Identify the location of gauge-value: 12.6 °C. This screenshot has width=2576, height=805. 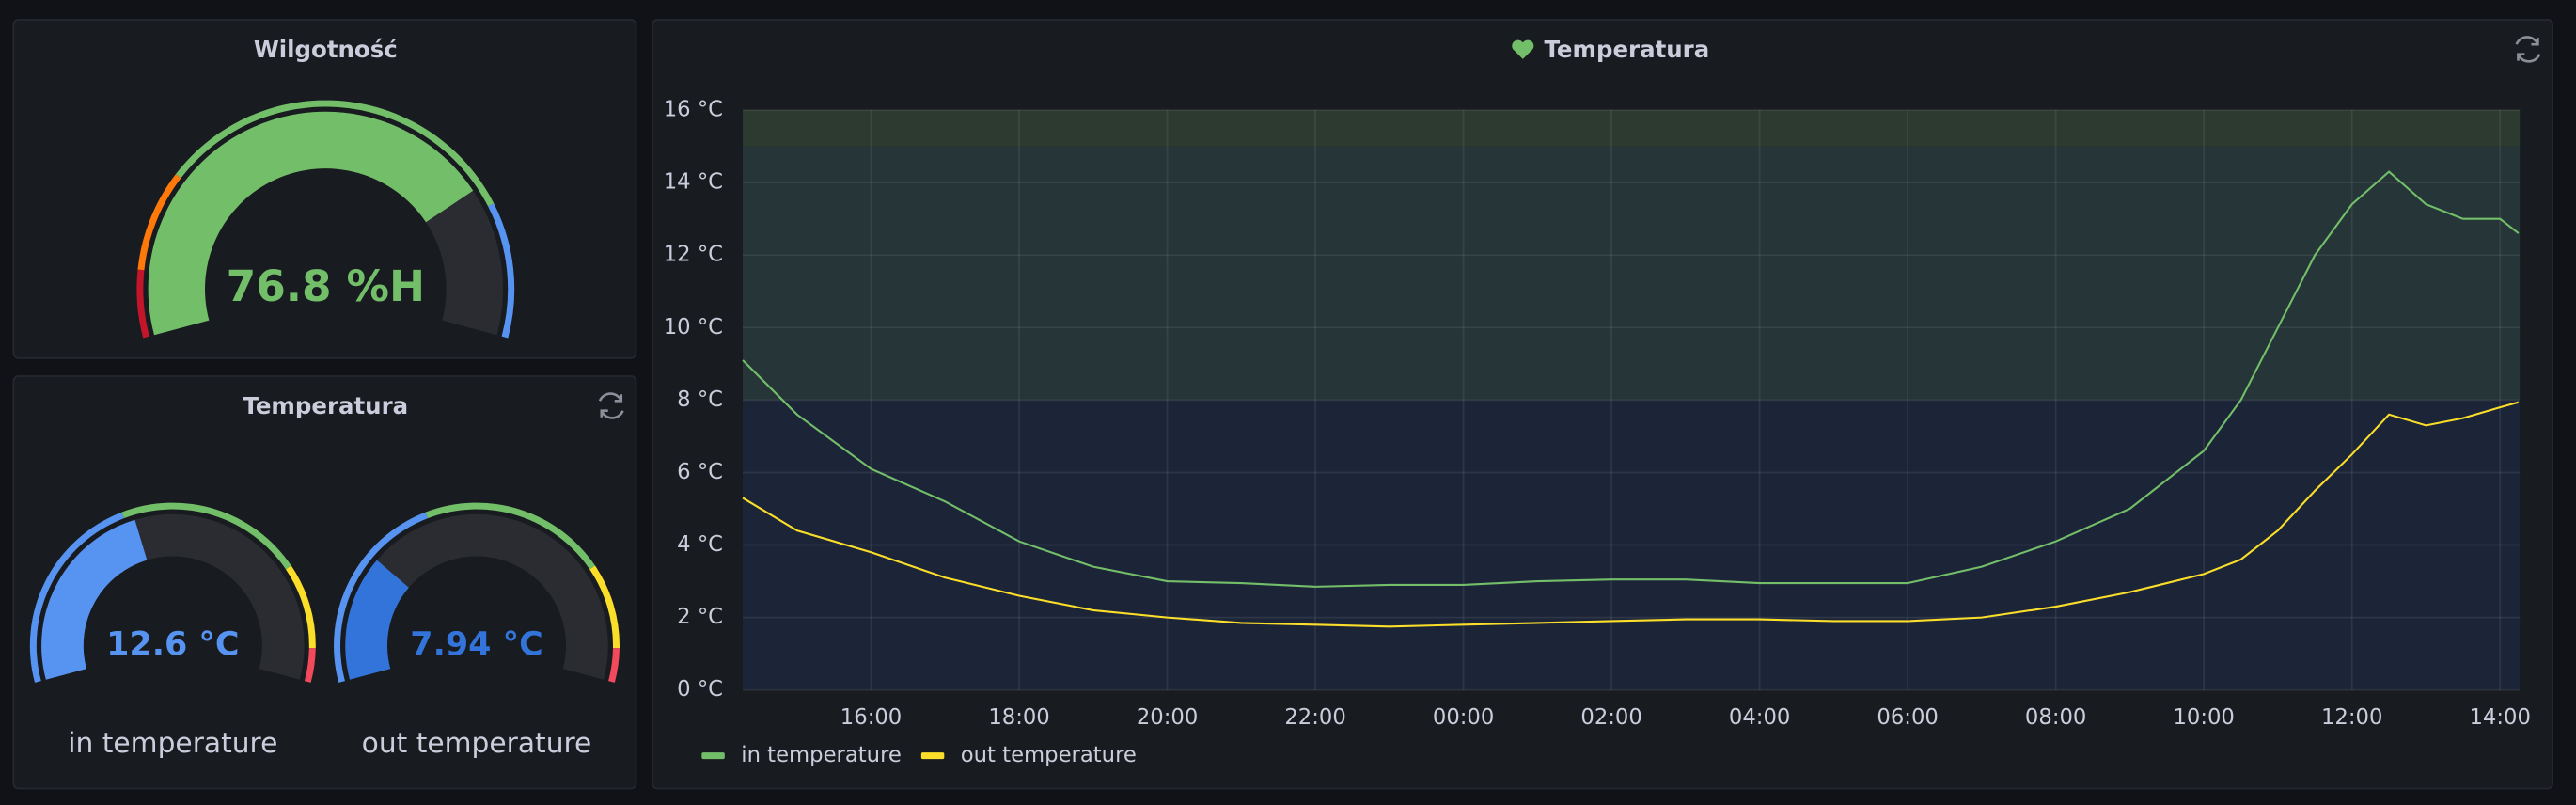
(172, 645).